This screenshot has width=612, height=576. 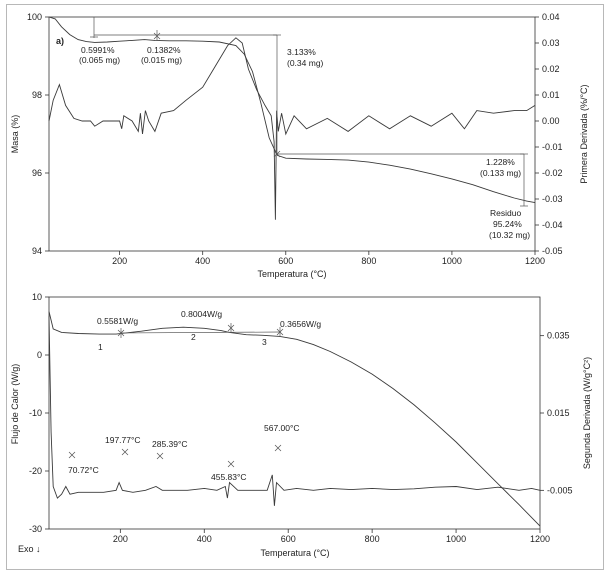 I want to click on panel-a-y-ticks: 94 96 98 100, so click(x=38, y=134).